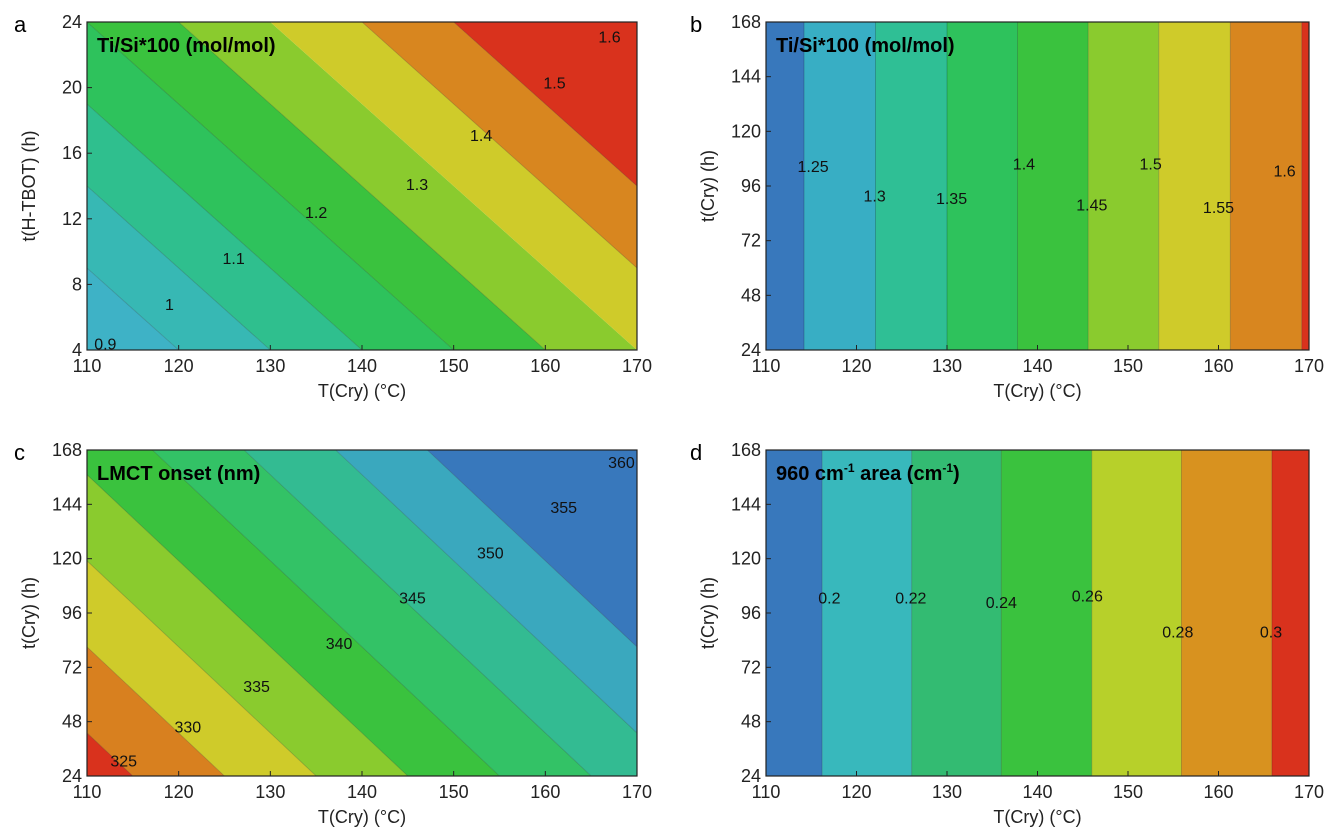  What do you see at coordinates (554, 84) in the screenshot?
I see `contour-label: 1.5` at bounding box center [554, 84].